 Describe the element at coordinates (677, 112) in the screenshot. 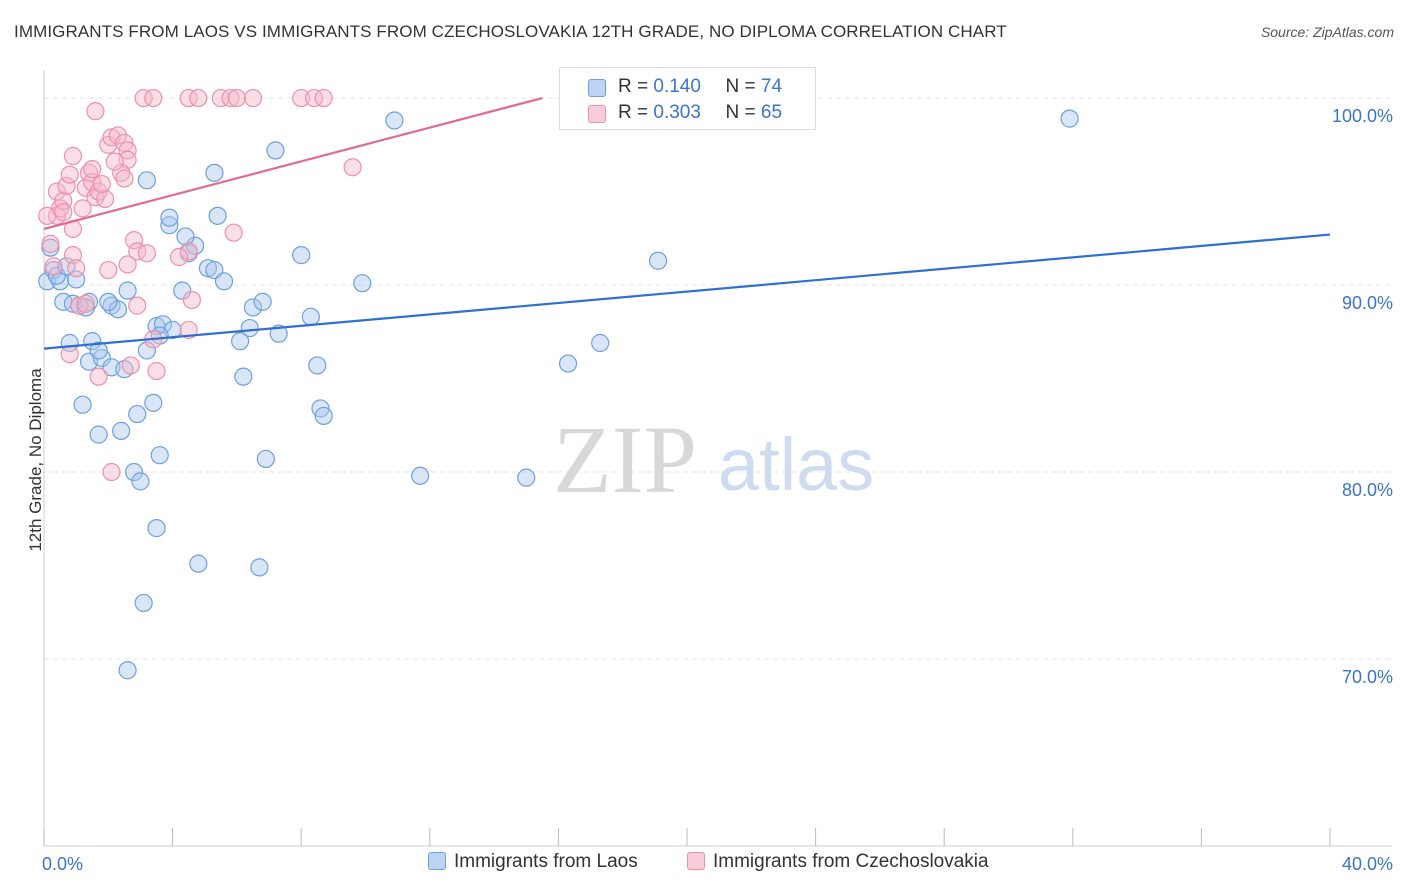

I see `legend-r-value-czech: 0.303` at that location.